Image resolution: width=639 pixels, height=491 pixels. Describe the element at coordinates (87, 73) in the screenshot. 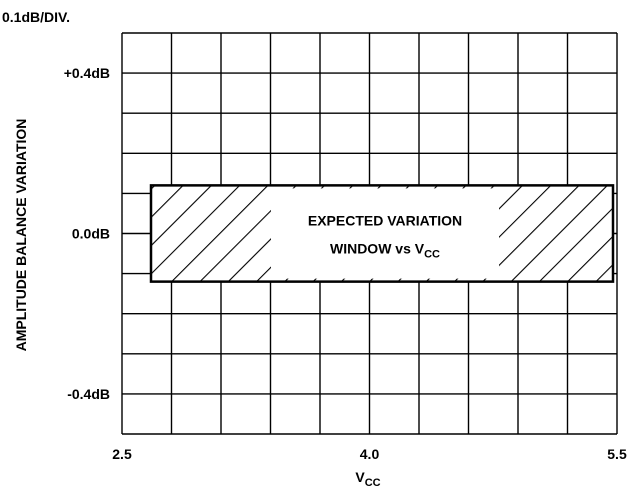

I see `y-tick-label: +0.4dB` at that location.